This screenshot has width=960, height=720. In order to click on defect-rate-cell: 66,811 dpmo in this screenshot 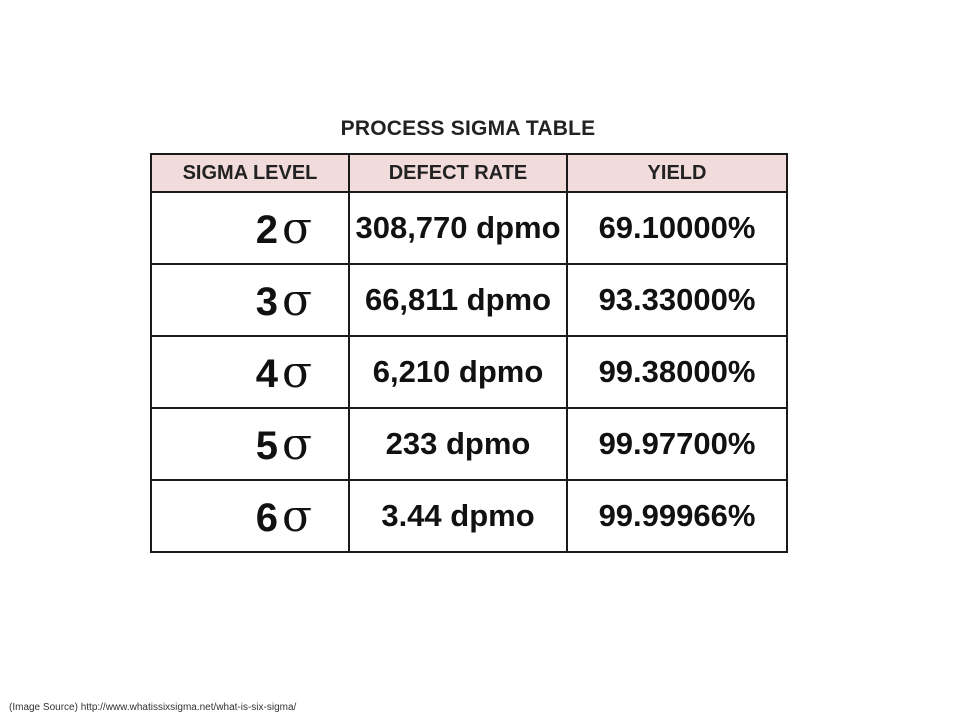, I will do `click(458, 300)`.